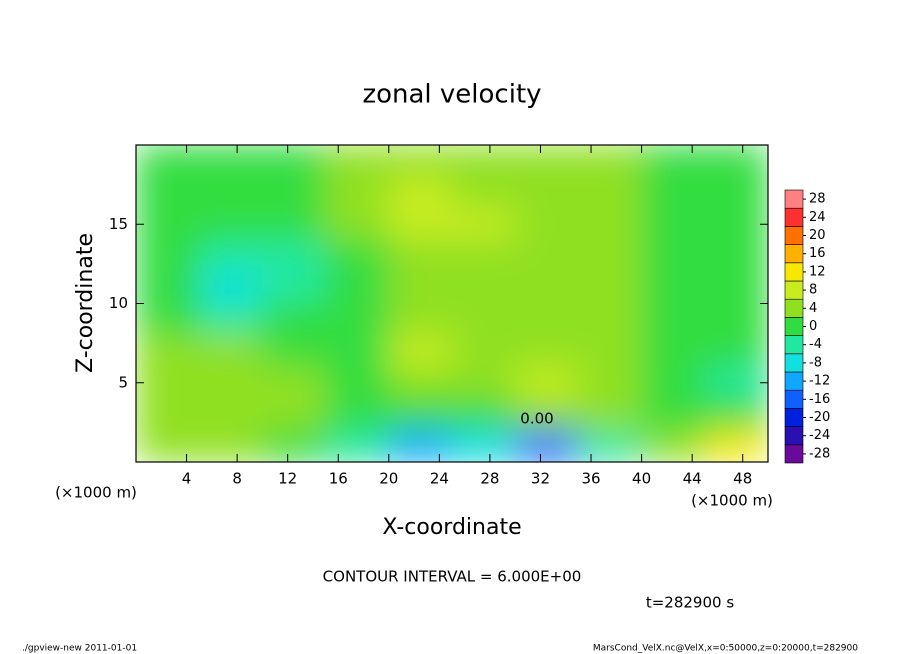  What do you see at coordinates (96, 493) in the screenshot?
I see `x-unit-left: (×1000 m)` at bounding box center [96, 493].